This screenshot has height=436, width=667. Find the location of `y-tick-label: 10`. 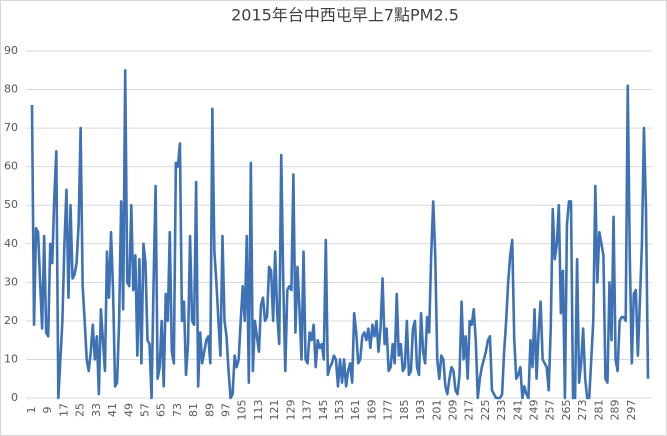

y-tick-label: 10 is located at coordinates (11, 358).